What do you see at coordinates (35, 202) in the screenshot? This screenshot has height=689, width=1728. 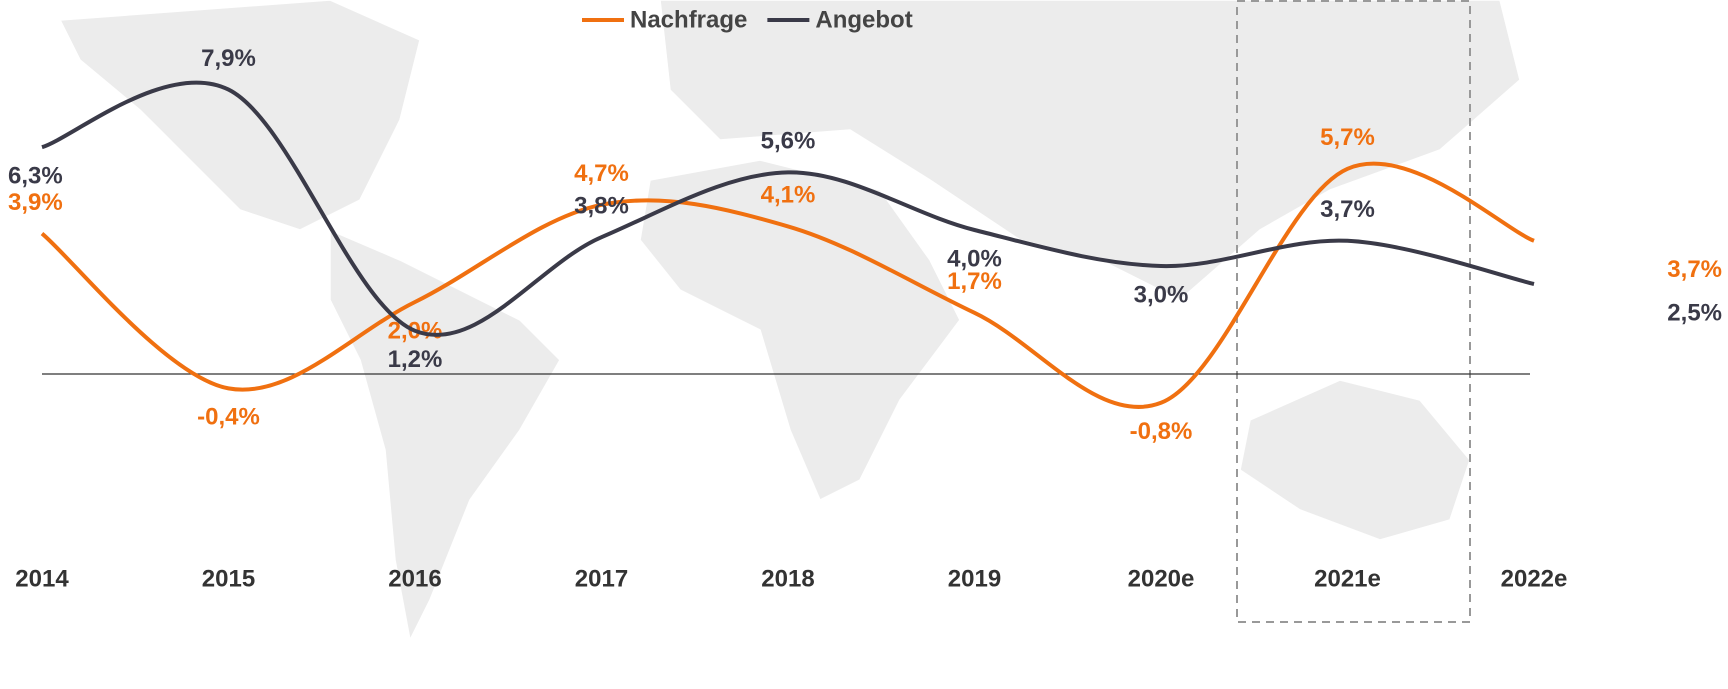 I see `data-label: 3,9%` at bounding box center [35, 202].